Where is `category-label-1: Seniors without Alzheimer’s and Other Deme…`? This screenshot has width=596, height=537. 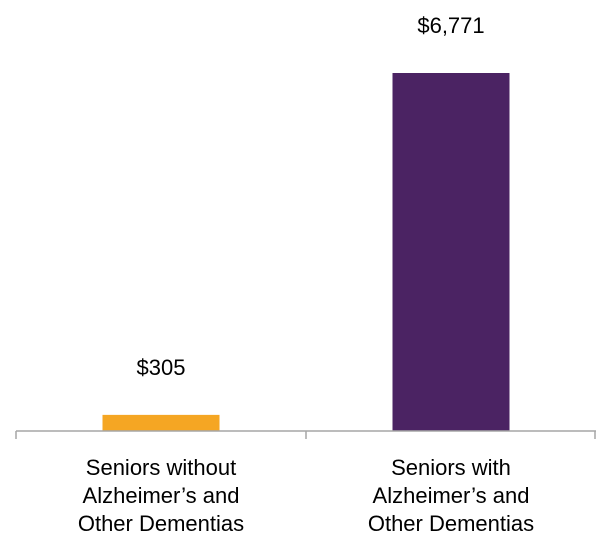
category-label-1: Seniors without Alzheimer’s and Other Deme… is located at coordinates (161, 495).